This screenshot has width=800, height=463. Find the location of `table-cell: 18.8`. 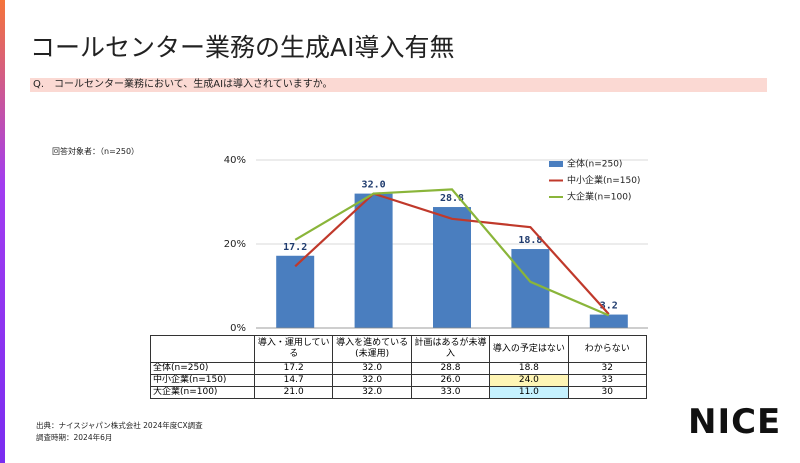

table-cell: 18.8 is located at coordinates (529, 368).